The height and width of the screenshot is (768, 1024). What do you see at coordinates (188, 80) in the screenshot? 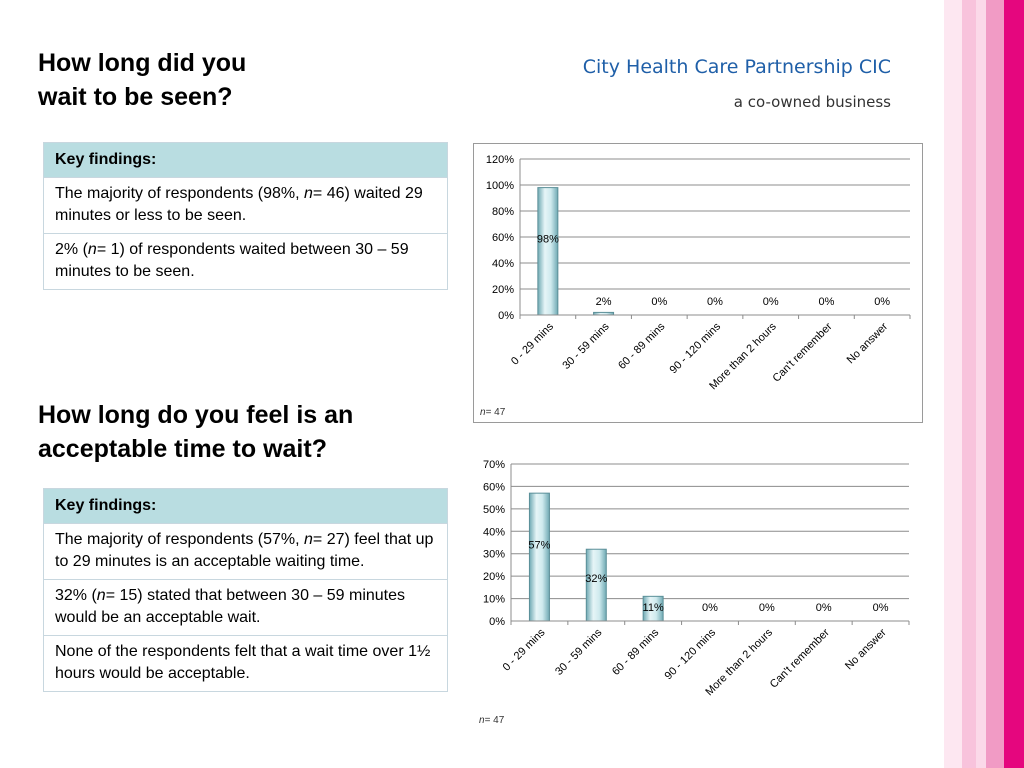
I see `section1-title: How long did you wait to be seen?` at bounding box center [188, 80].